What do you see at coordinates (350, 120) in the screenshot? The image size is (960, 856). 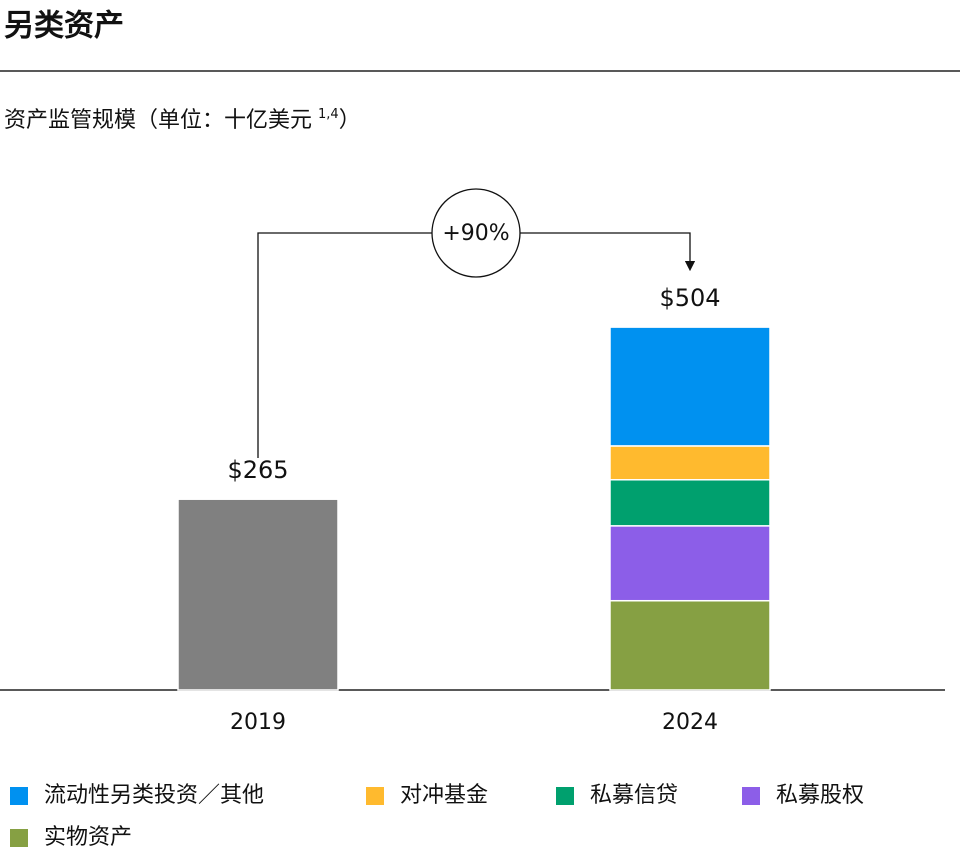 I see `subtitle-end: ）` at bounding box center [350, 120].